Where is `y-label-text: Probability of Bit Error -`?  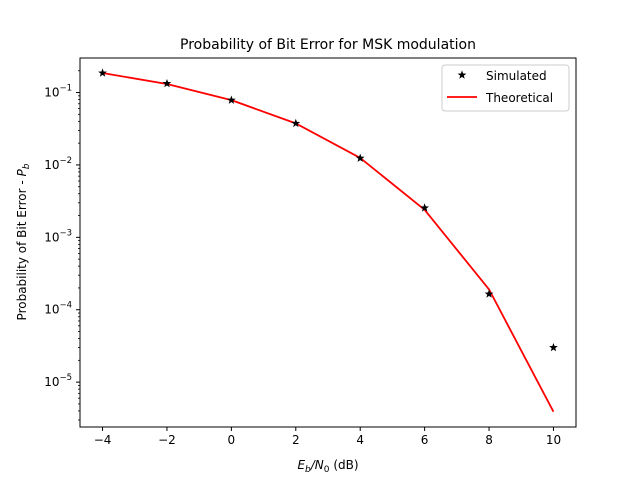 y-label-text: Probability of Bit Error - is located at coordinates (22, 249).